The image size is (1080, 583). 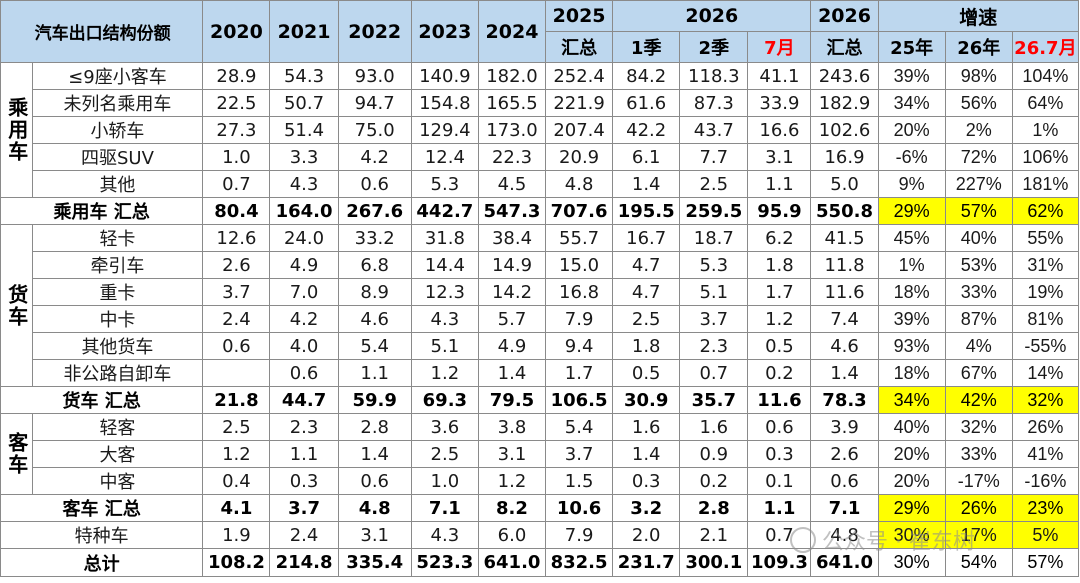 What do you see at coordinates (714, 103) in the screenshot?
I see `value-cell: 87.3` at bounding box center [714, 103].